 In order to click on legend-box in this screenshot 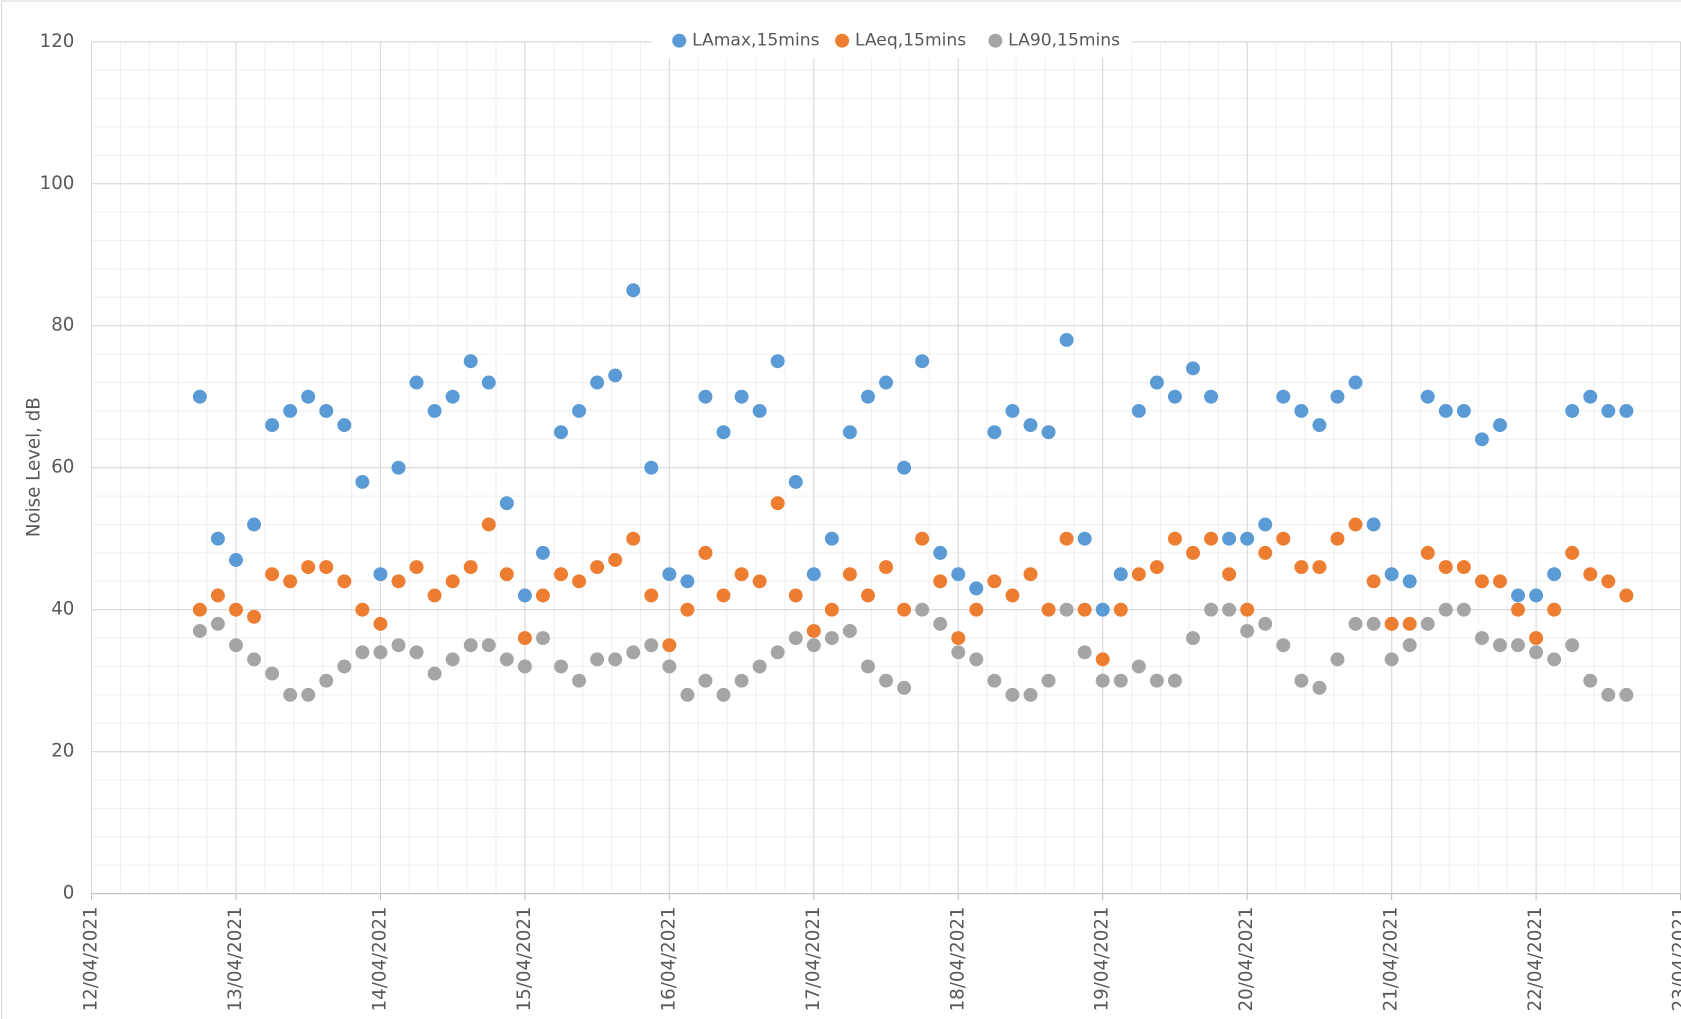, I will do `click(891, 40)`.